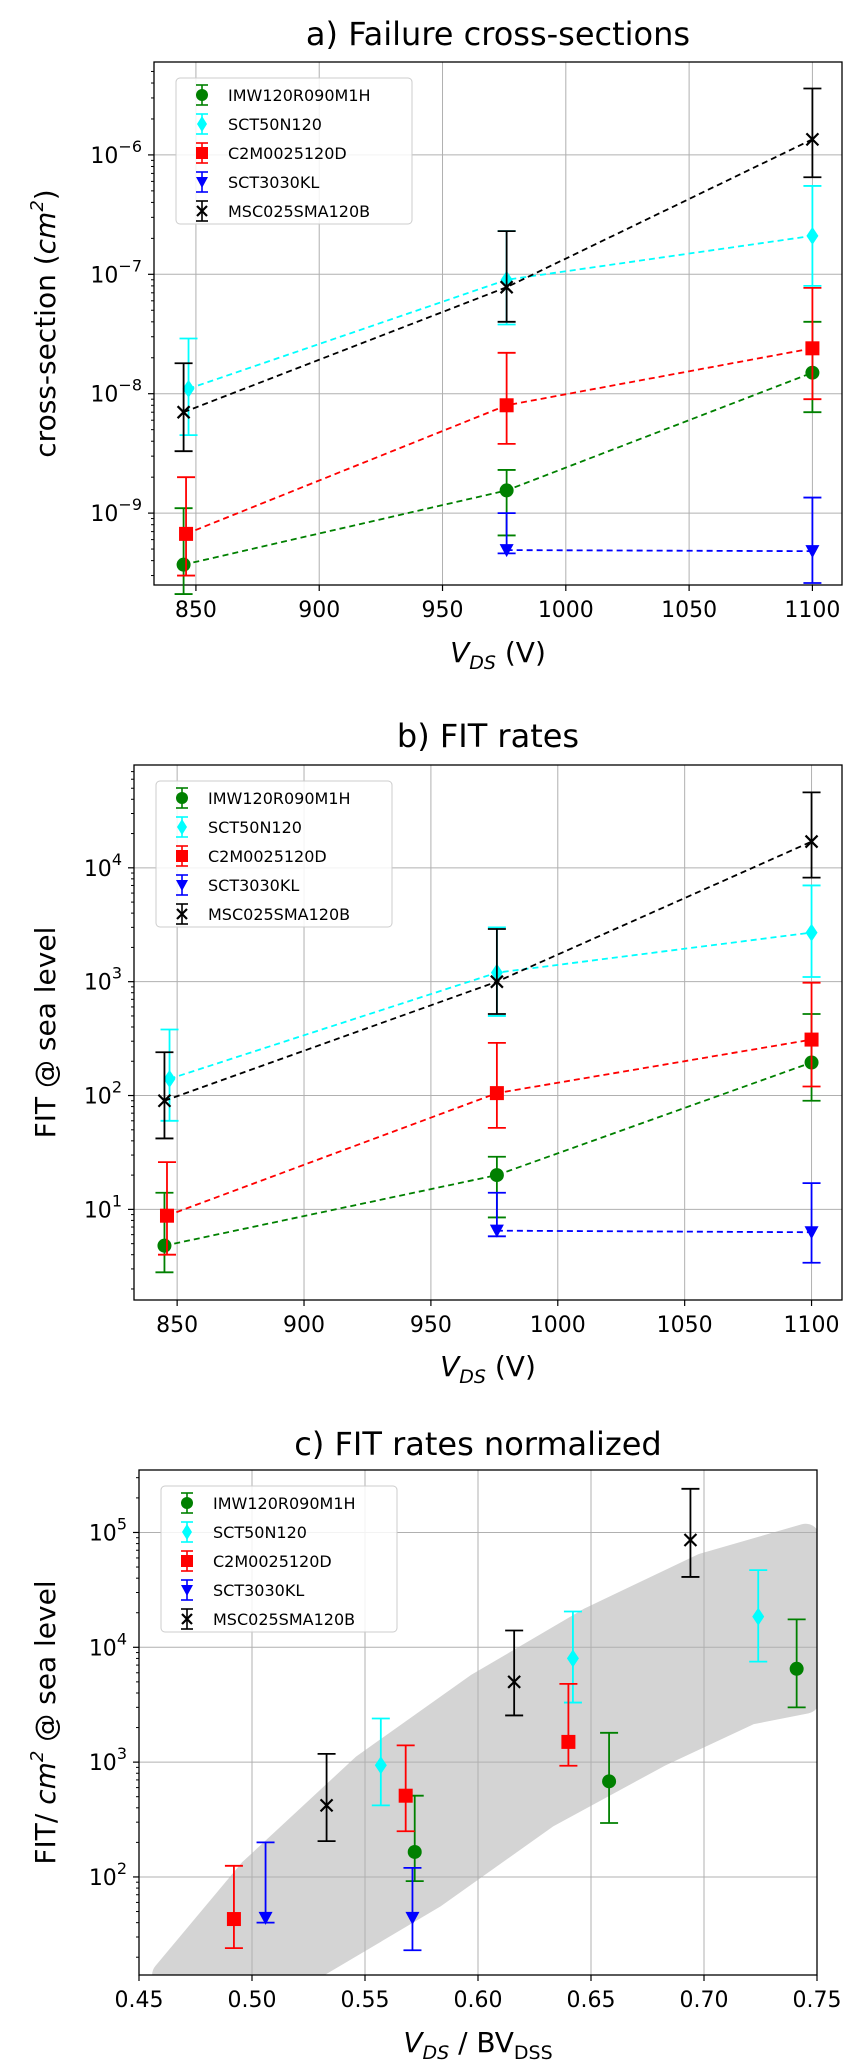 Image resolution: width=867 pixels, height=2060 pixels. I want to click on y-tick-label: 10⁻⁷, so click(116, 272).